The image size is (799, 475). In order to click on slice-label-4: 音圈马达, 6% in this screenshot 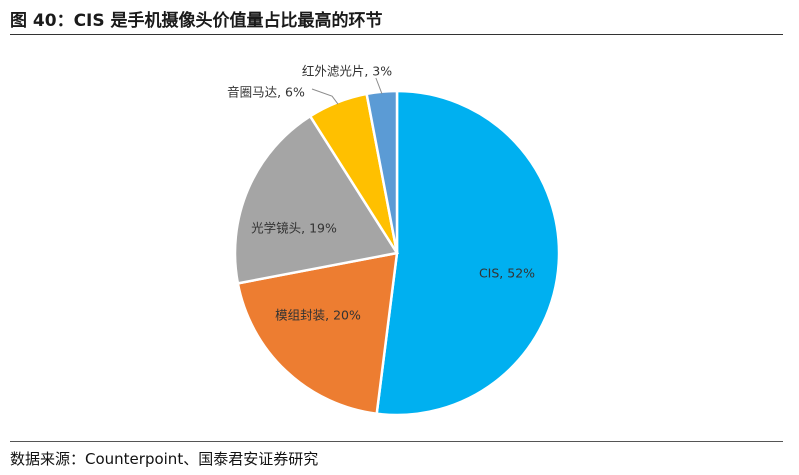, I will do `click(266, 92)`.